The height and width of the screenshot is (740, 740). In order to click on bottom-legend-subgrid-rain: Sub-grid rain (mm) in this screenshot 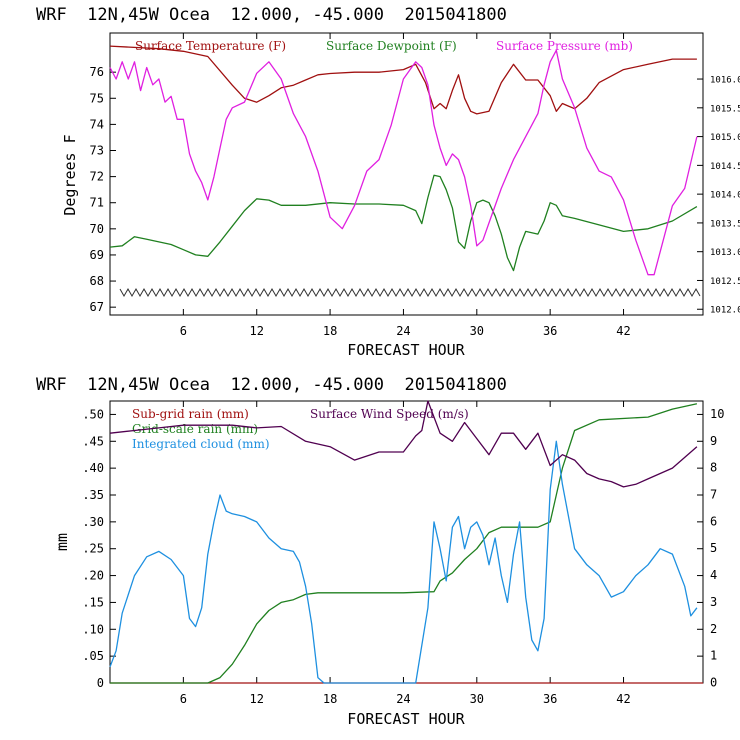, I will do `click(190, 414)`.